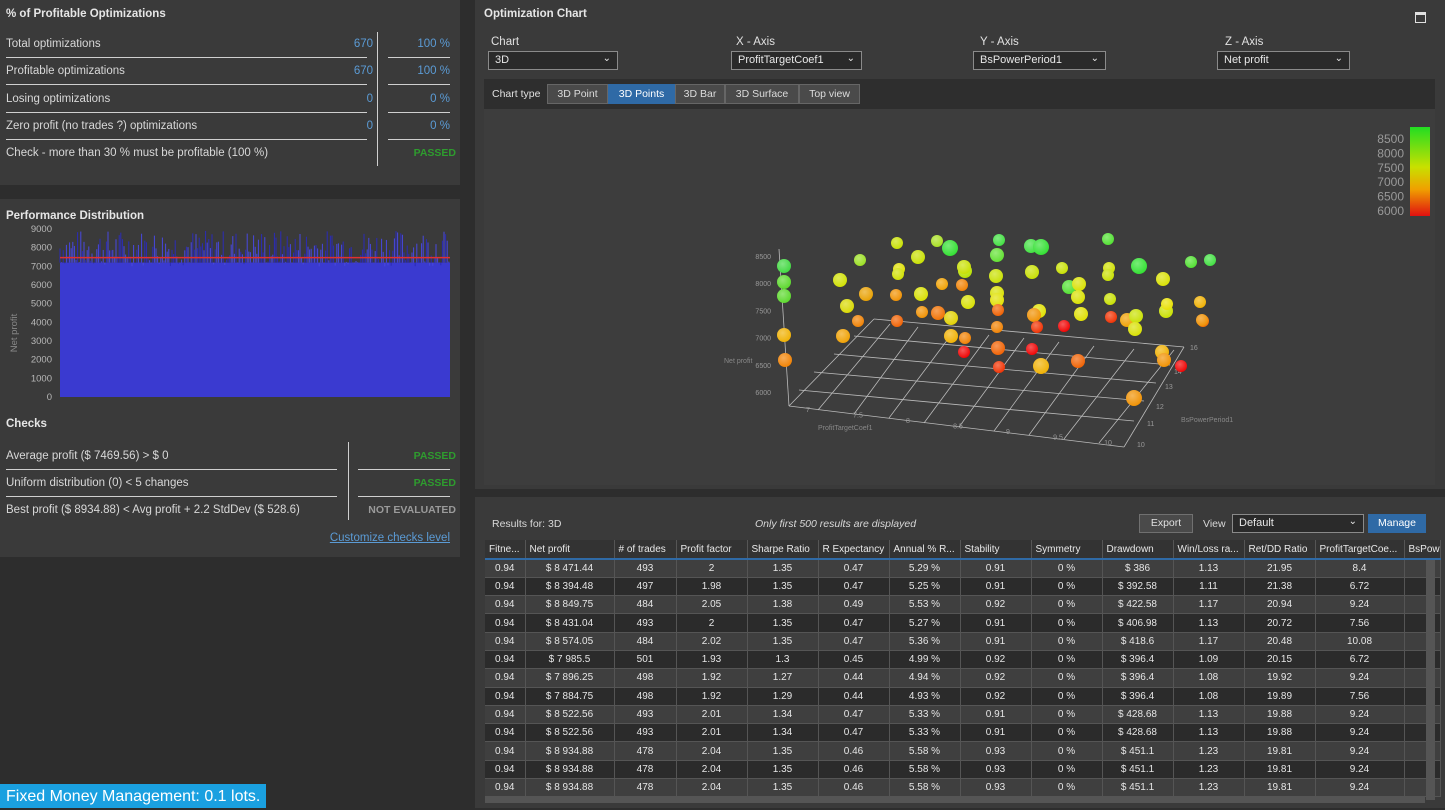 The width and height of the screenshot is (1445, 810). Describe the element at coordinates (577, 94) in the screenshot. I see `chart-type-3d-point: 3D Point` at that location.